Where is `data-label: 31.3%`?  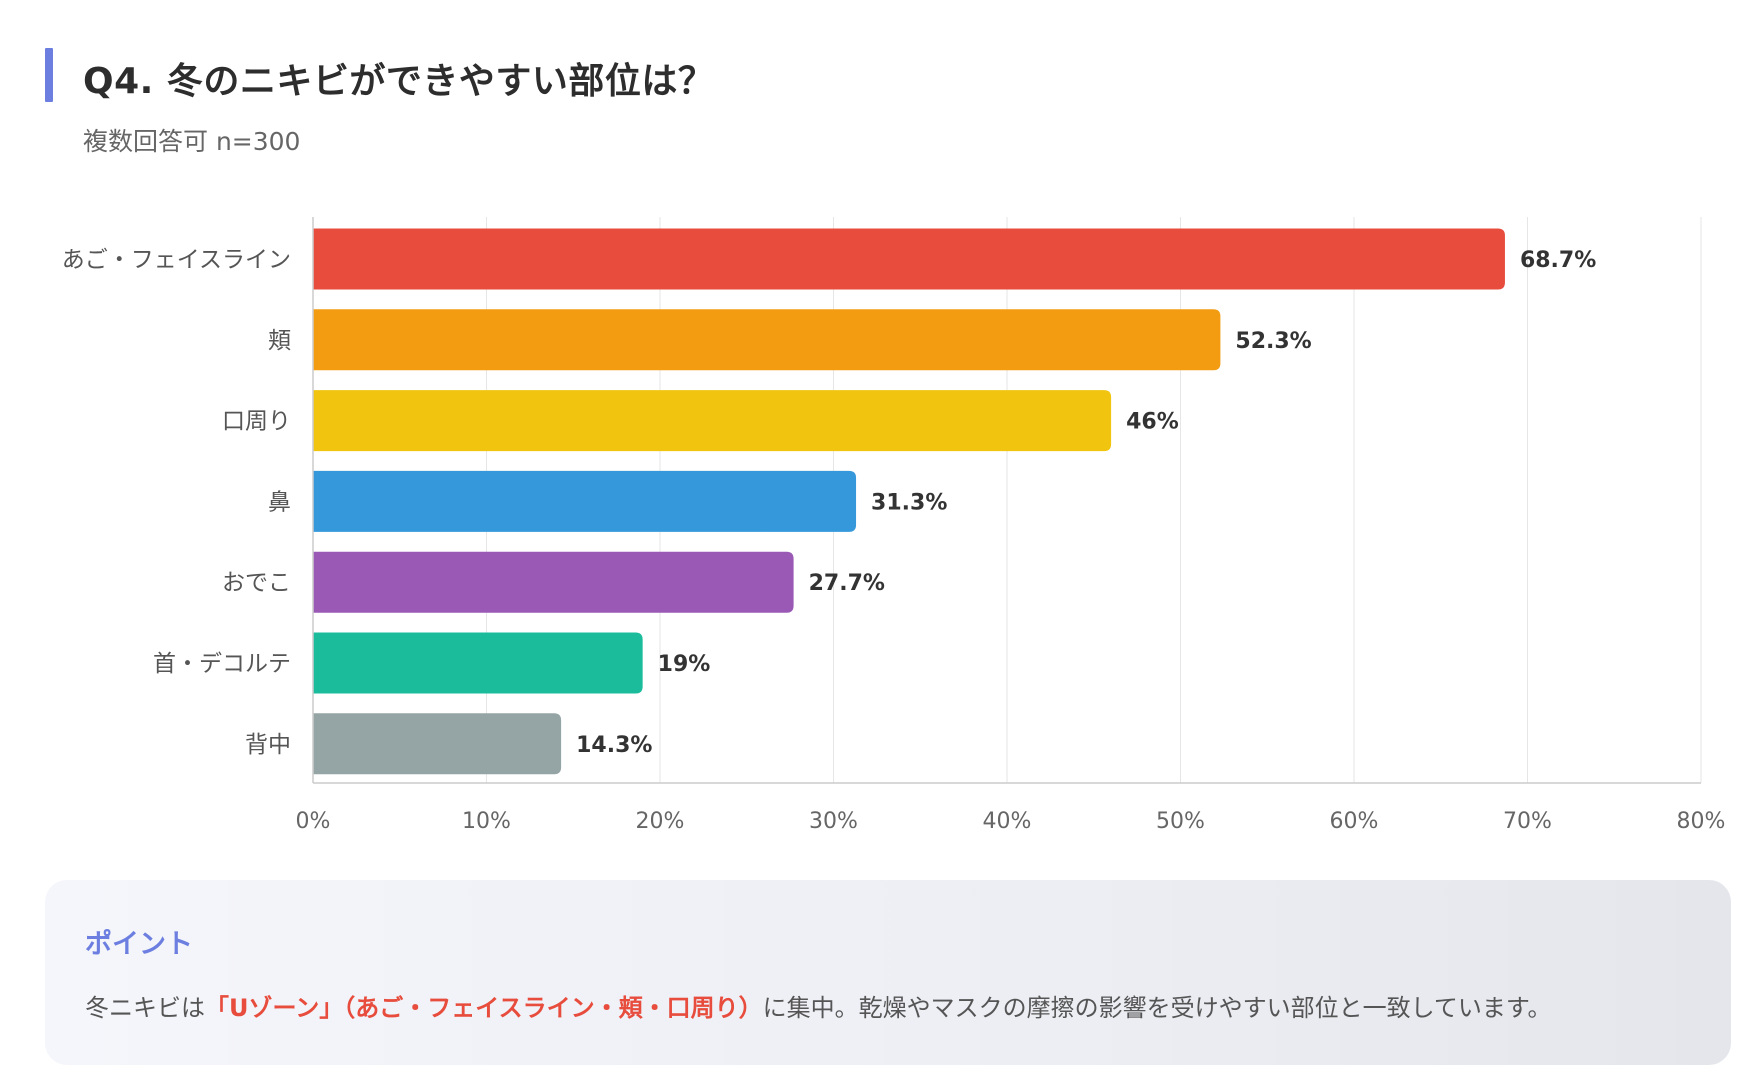 data-label: 31.3% is located at coordinates (909, 502).